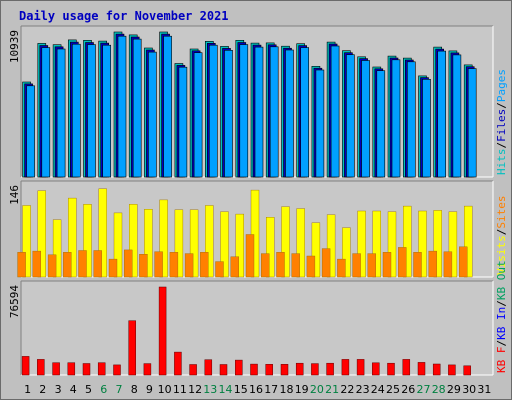 This screenshot has width=512, height=400. Describe the element at coordinates (287, 389) in the screenshot. I see `day-label-18: 18` at that location.